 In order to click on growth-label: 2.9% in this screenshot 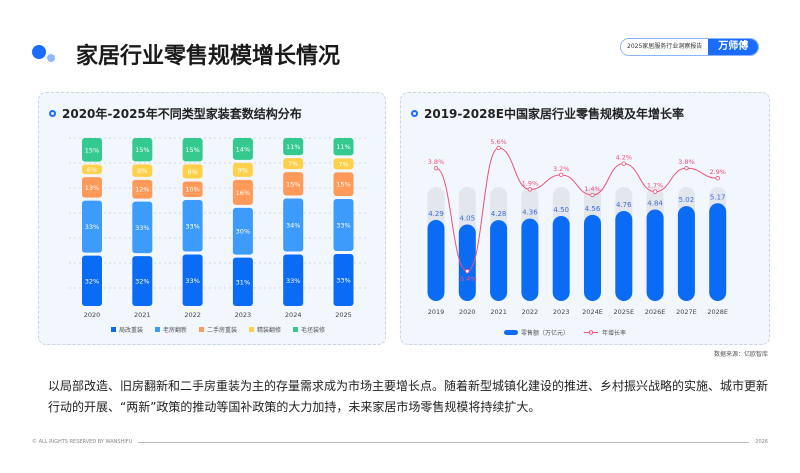, I will do `click(717, 172)`.